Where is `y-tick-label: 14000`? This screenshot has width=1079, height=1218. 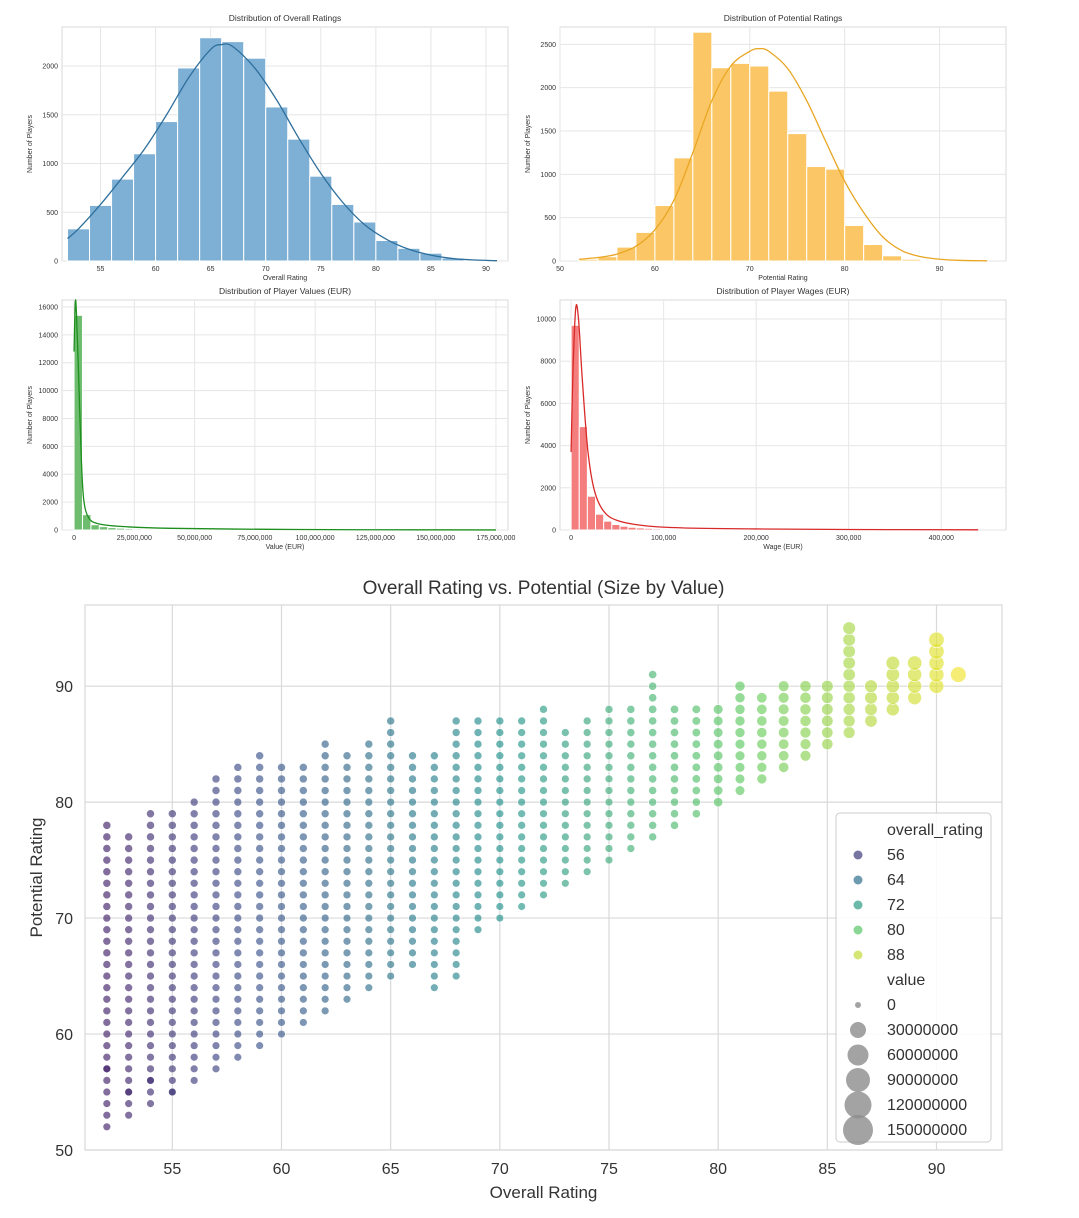
y-tick-label: 14000 is located at coordinates (49, 335).